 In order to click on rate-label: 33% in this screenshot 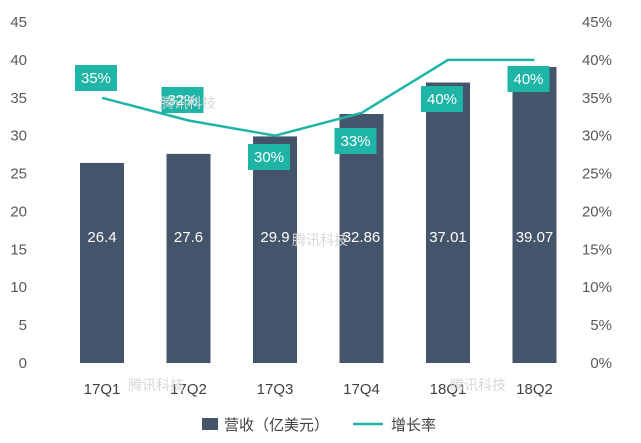, I will do `click(355, 141)`.